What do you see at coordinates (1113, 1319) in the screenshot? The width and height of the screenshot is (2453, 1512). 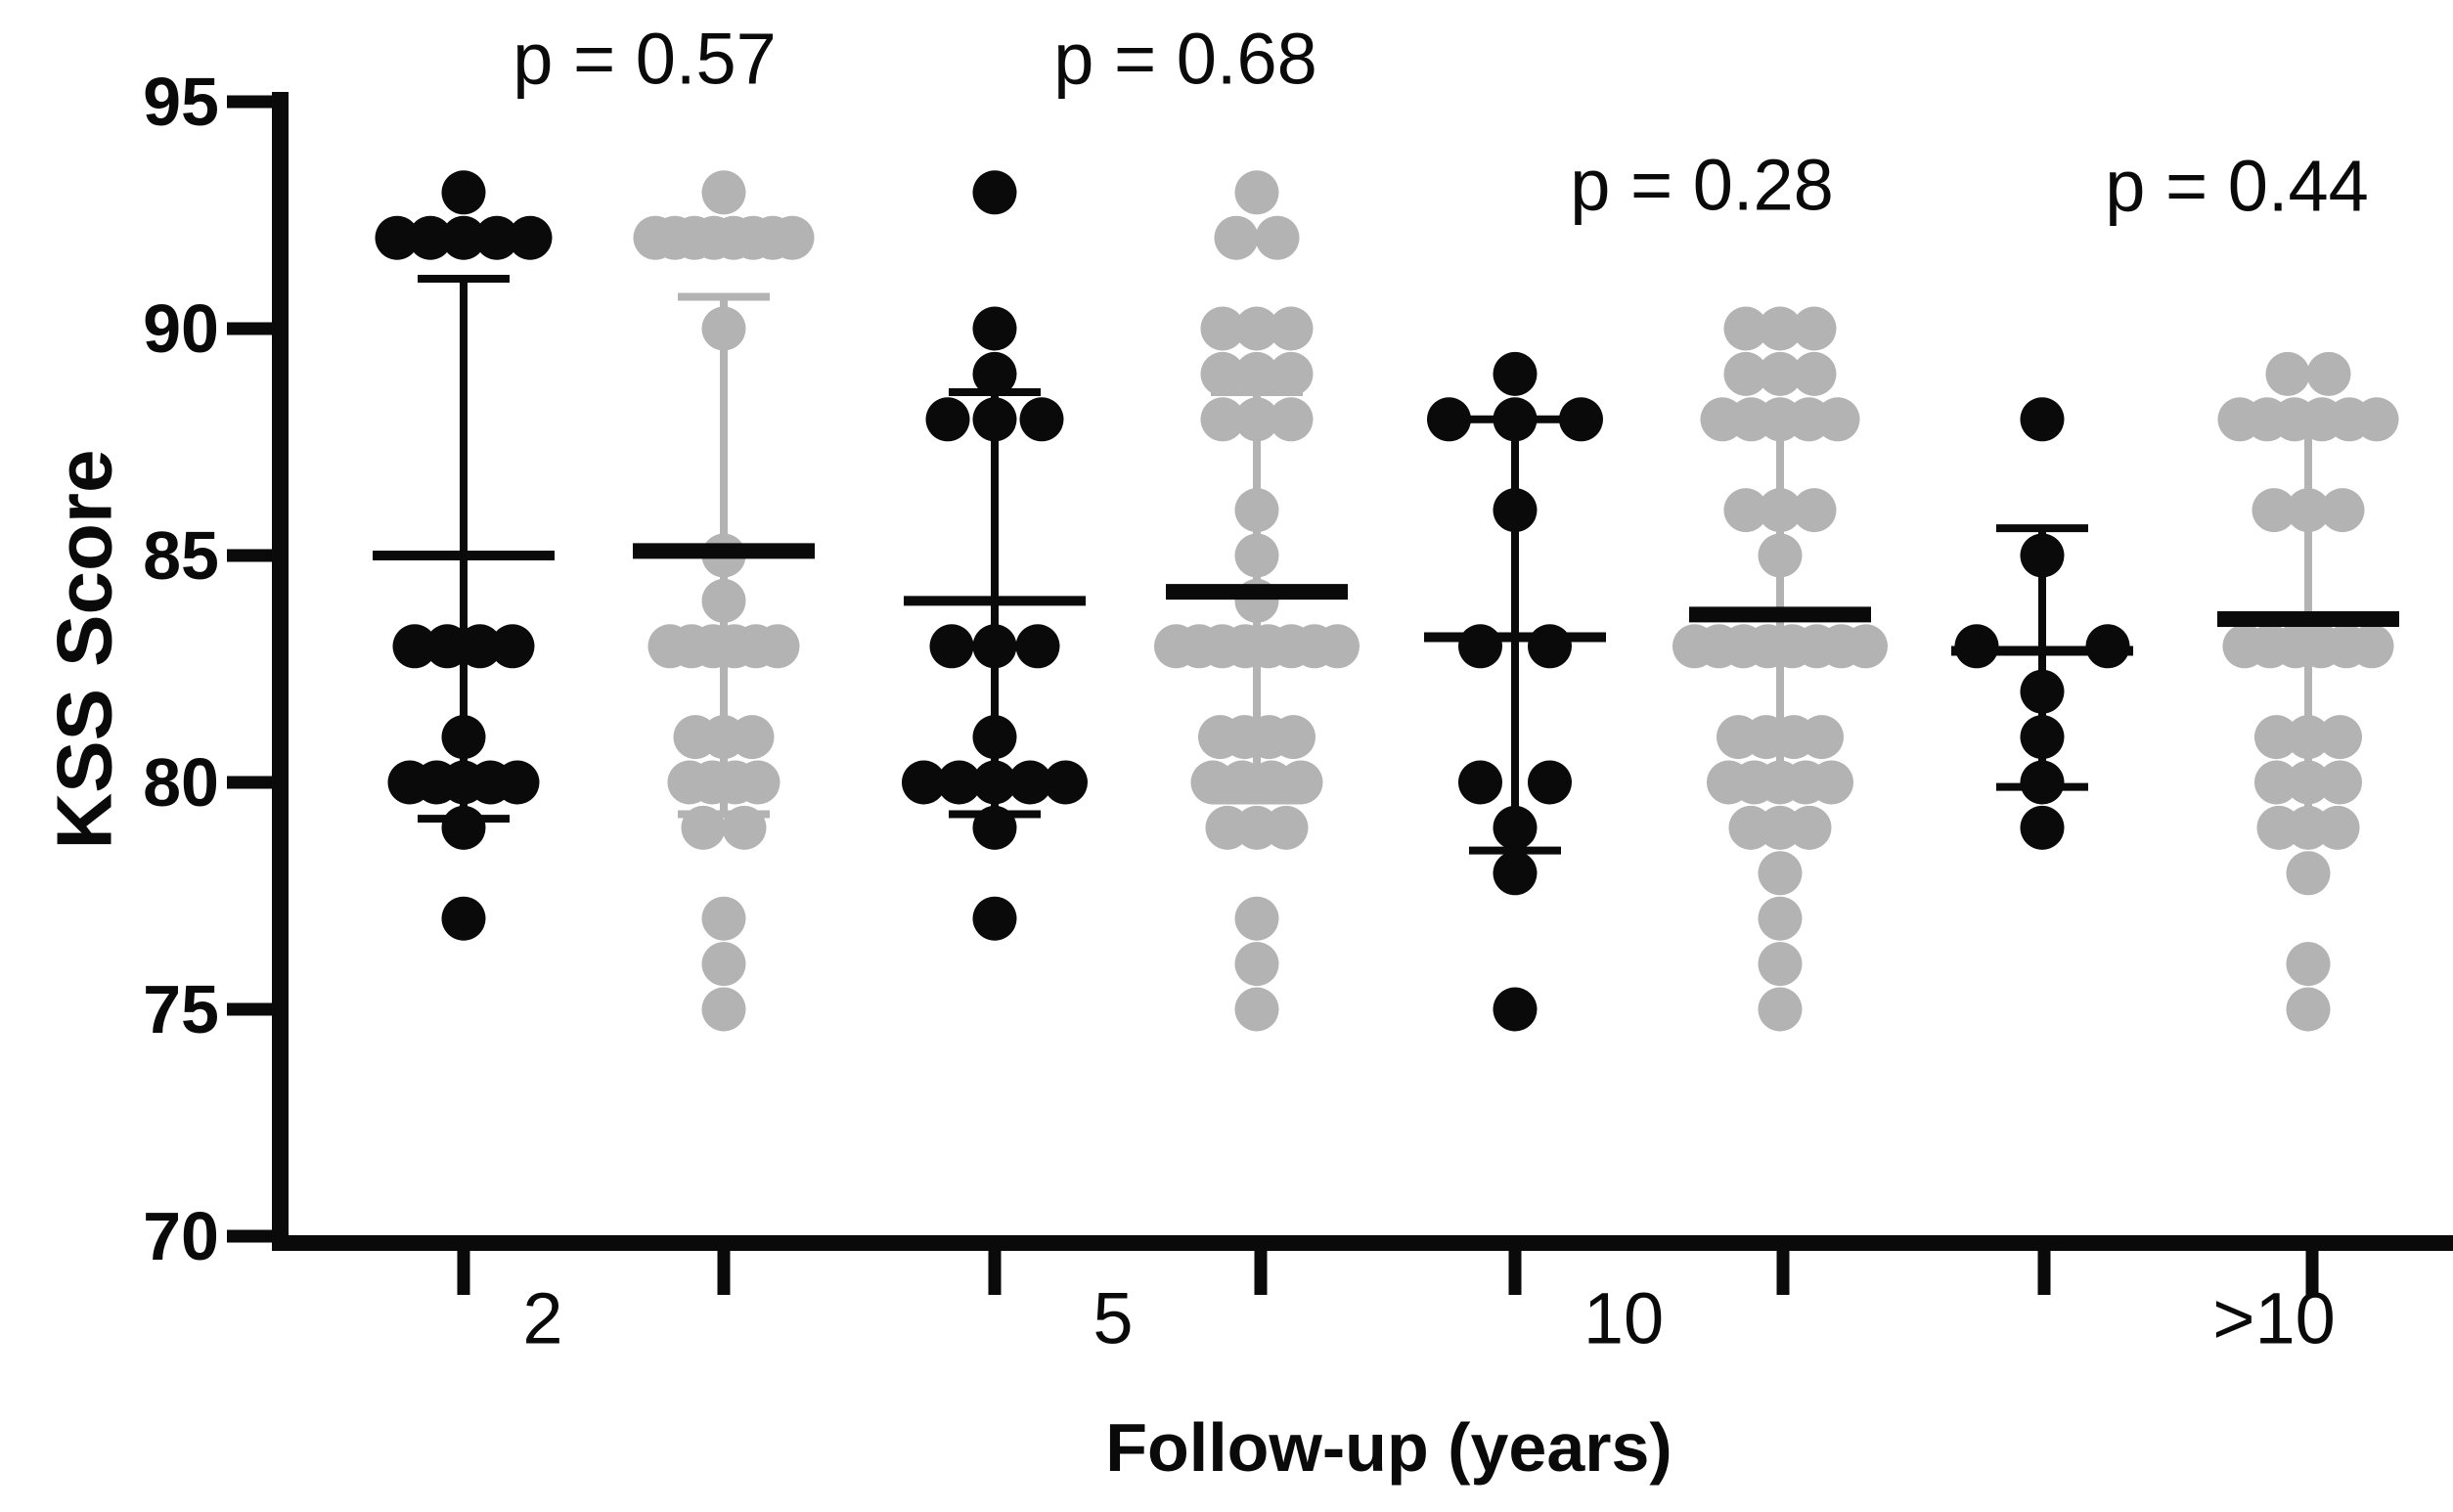 I see `x-tick-label: 5` at bounding box center [1113, 1319].